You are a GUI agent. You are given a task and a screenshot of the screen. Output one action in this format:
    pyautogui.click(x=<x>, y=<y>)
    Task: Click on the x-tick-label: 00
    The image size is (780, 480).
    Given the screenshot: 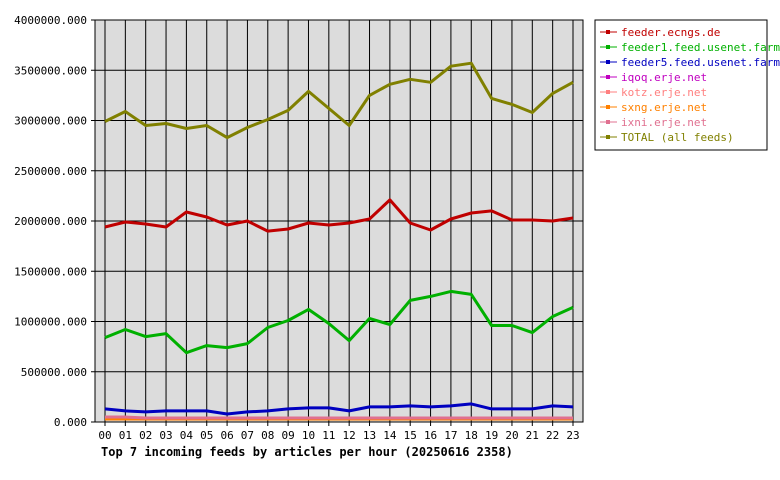 What is the action you would take?
    pyautogui.click(x=104, y=435)
    